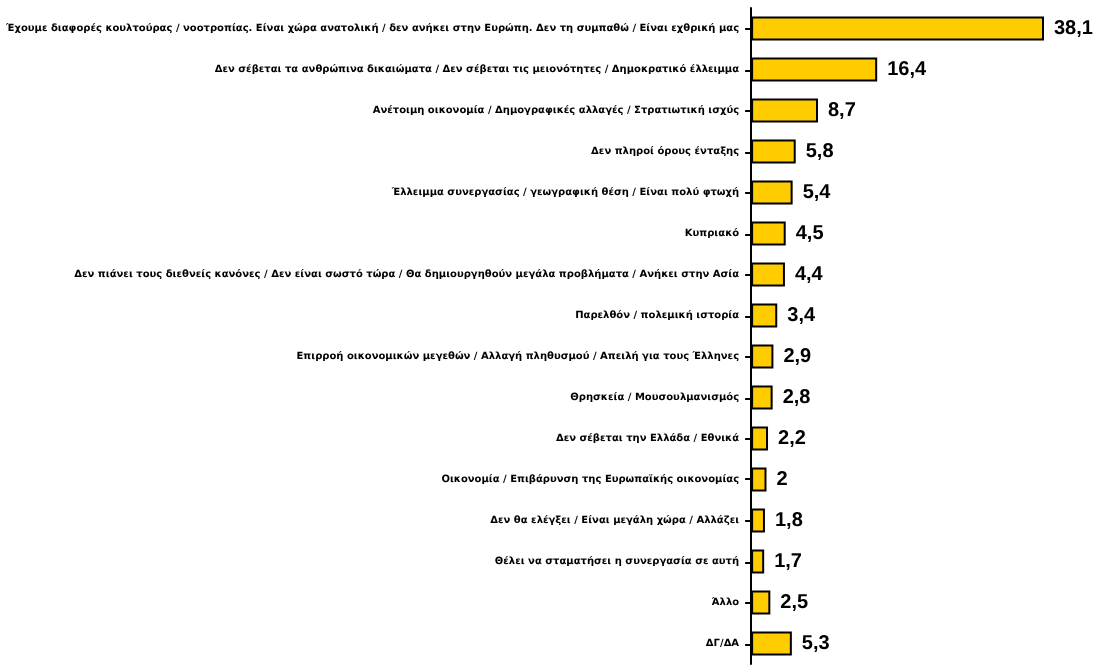 This screenshot has height=672, width=1100. I want to click on data-label: 38,1, so click(1074, 28).